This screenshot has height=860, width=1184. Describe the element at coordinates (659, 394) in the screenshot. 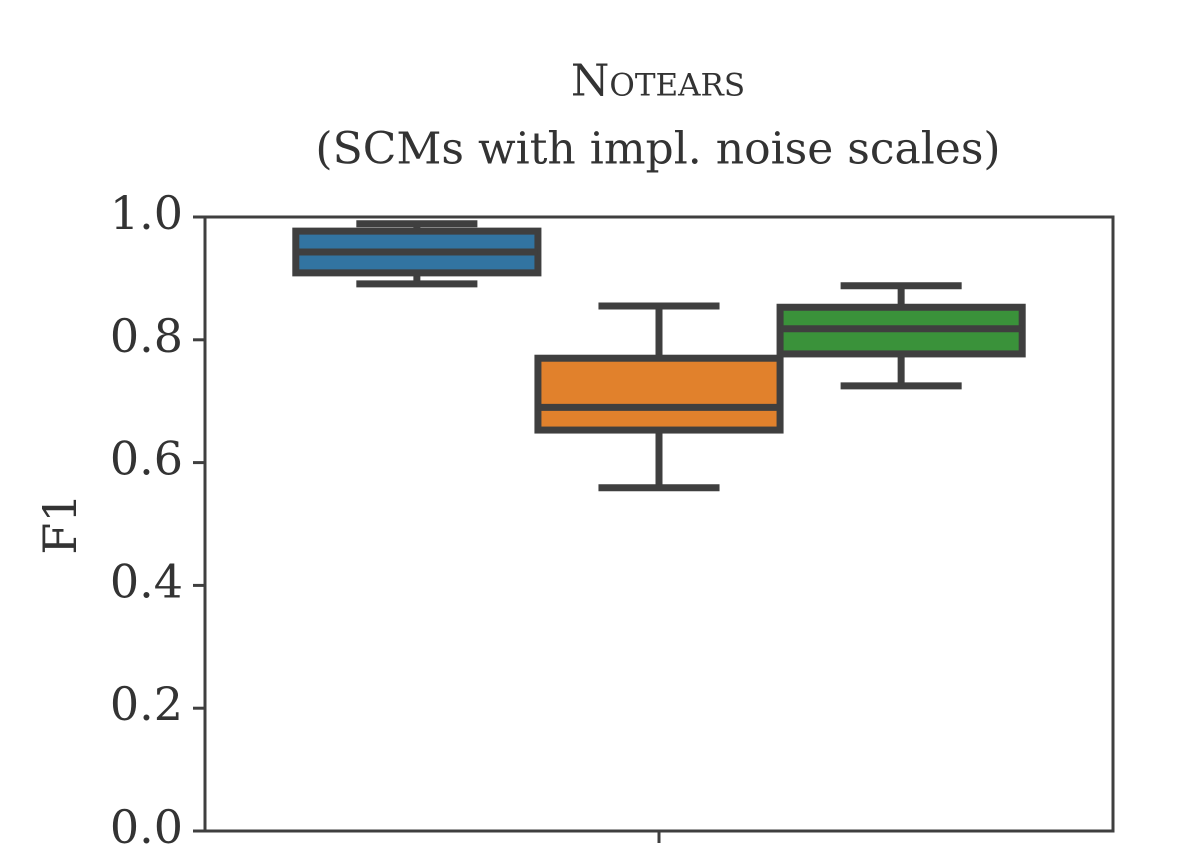

I see `box` at that location.